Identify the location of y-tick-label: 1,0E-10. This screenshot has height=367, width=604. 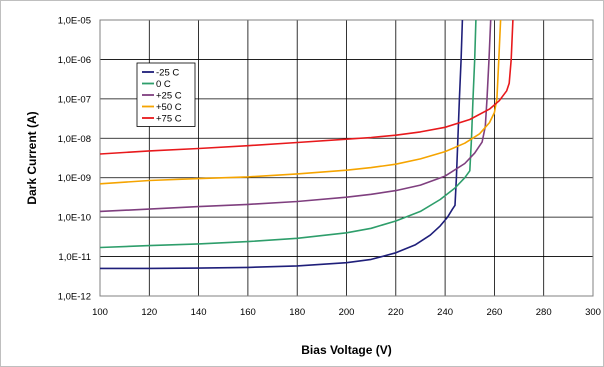
(74, 218).